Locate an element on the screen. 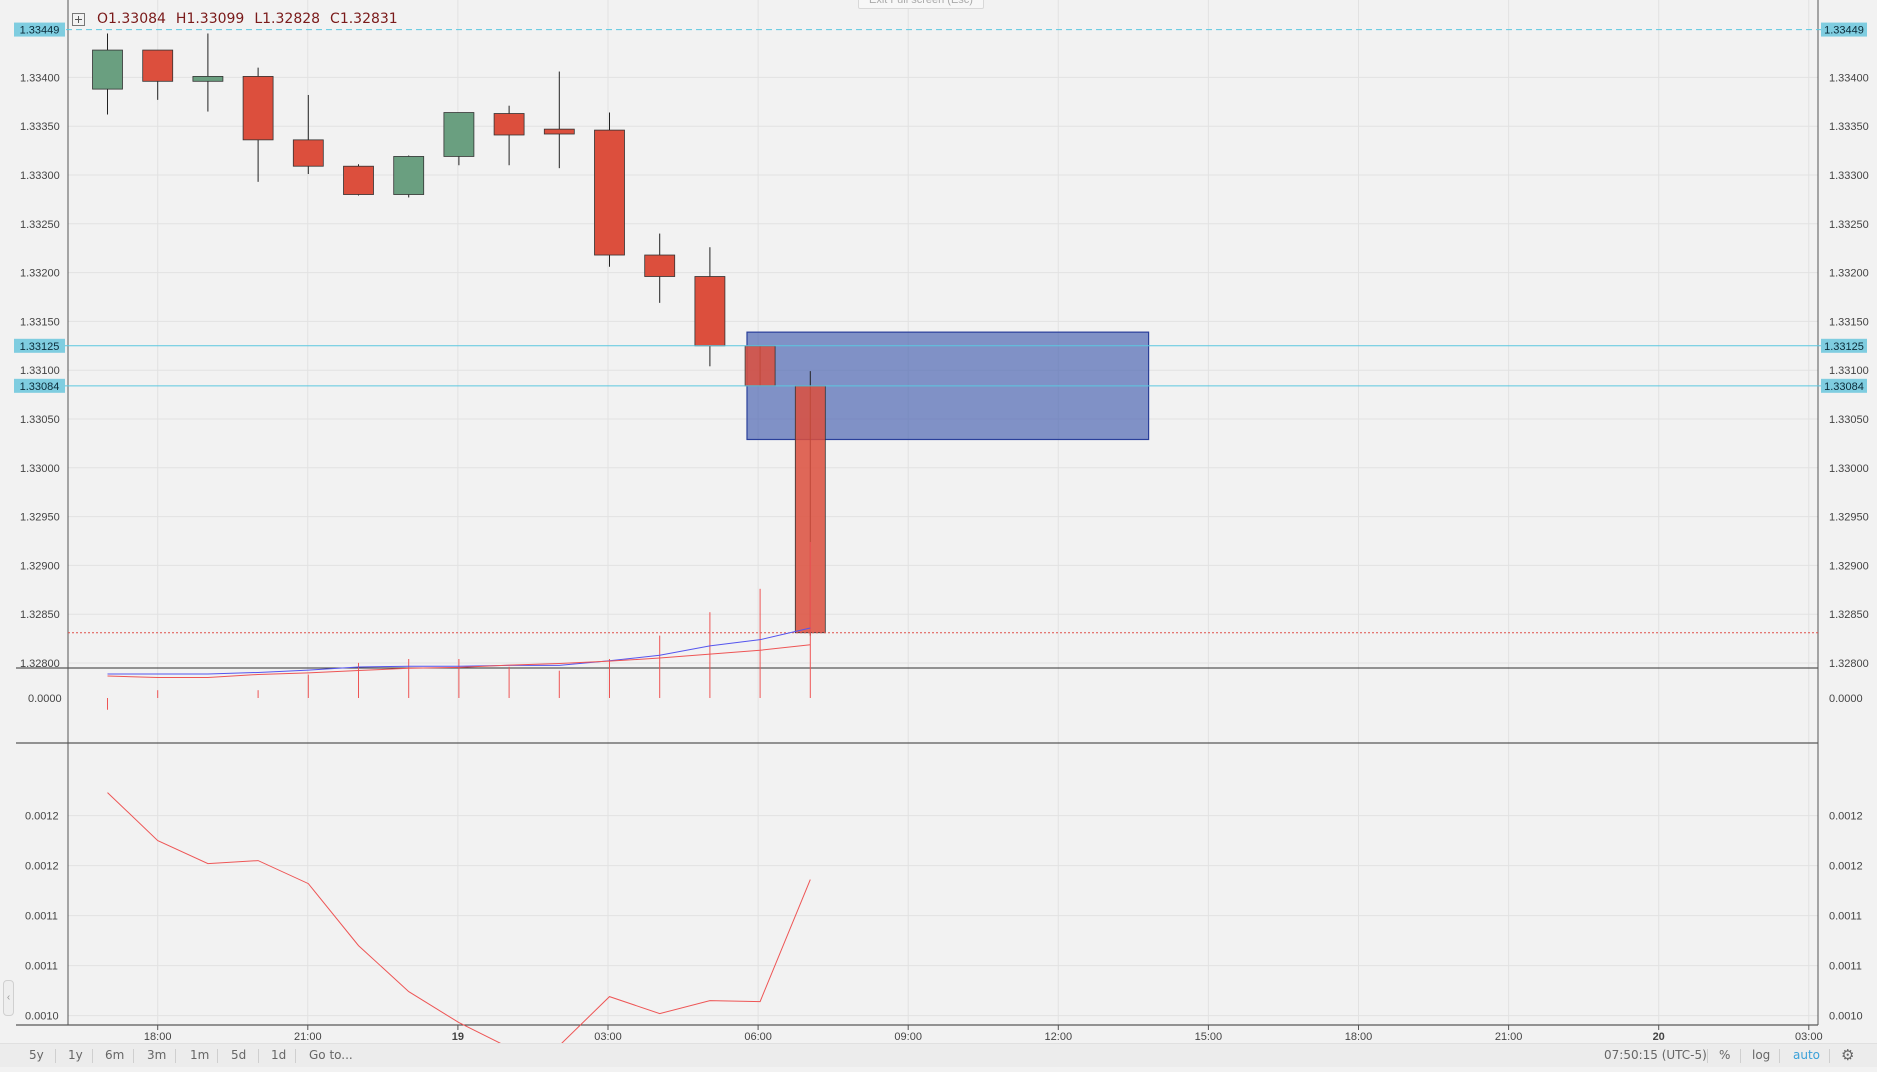 The image size is (1877, 1072). y-tick-label-right: 1.32900 is located at coordinates (1849, 566).